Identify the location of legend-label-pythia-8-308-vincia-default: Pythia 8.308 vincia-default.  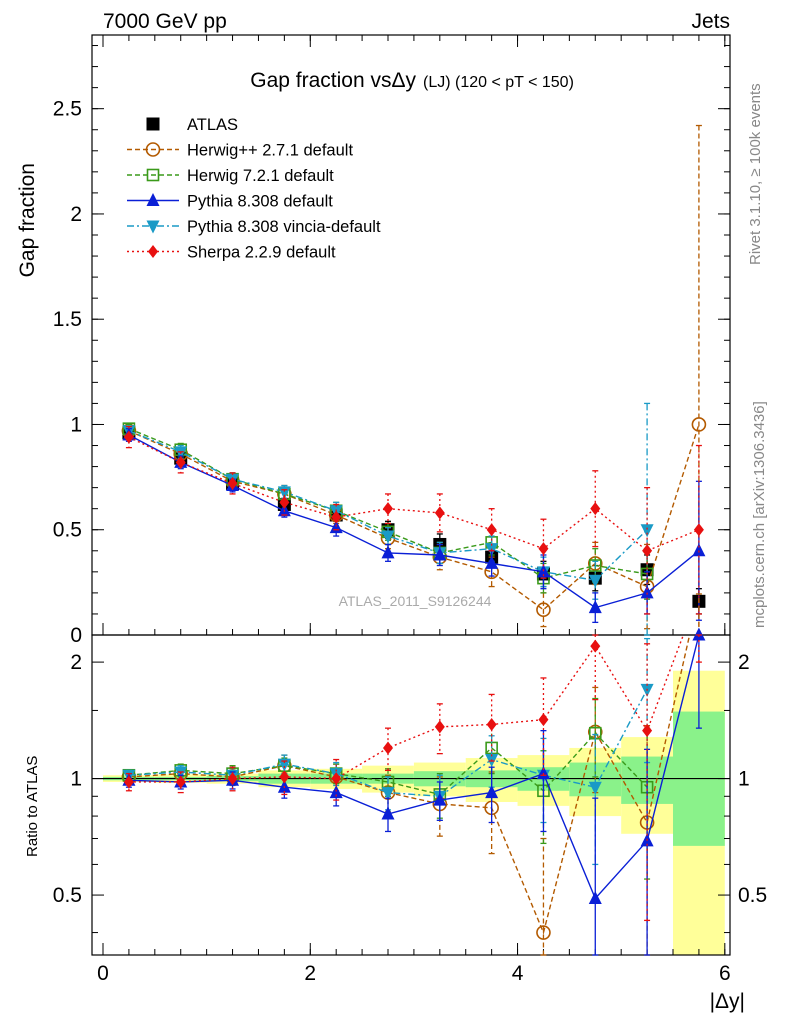
(284, 227).